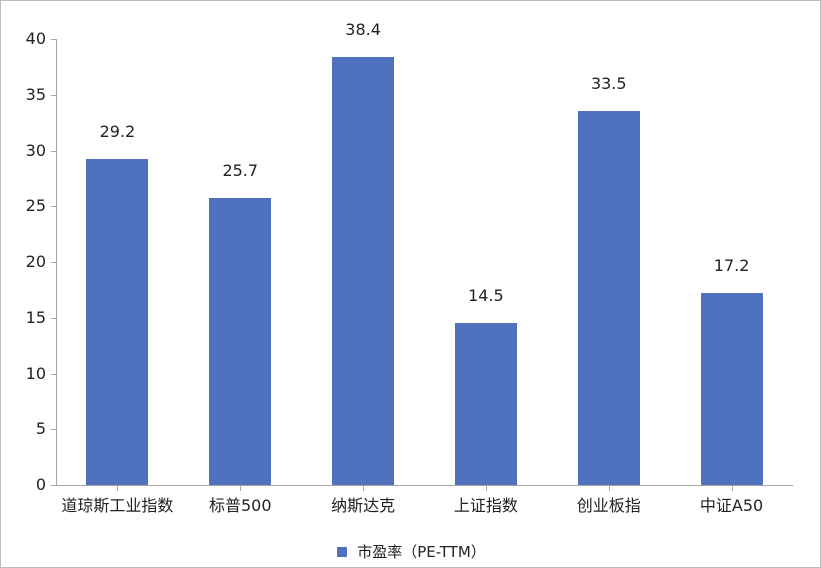 This screenshot has height=568, width=821. What do you see at coordinates (35, 150) in the screenshot?
I see `y-tick-label: 30` at bounding box center [35, 150].